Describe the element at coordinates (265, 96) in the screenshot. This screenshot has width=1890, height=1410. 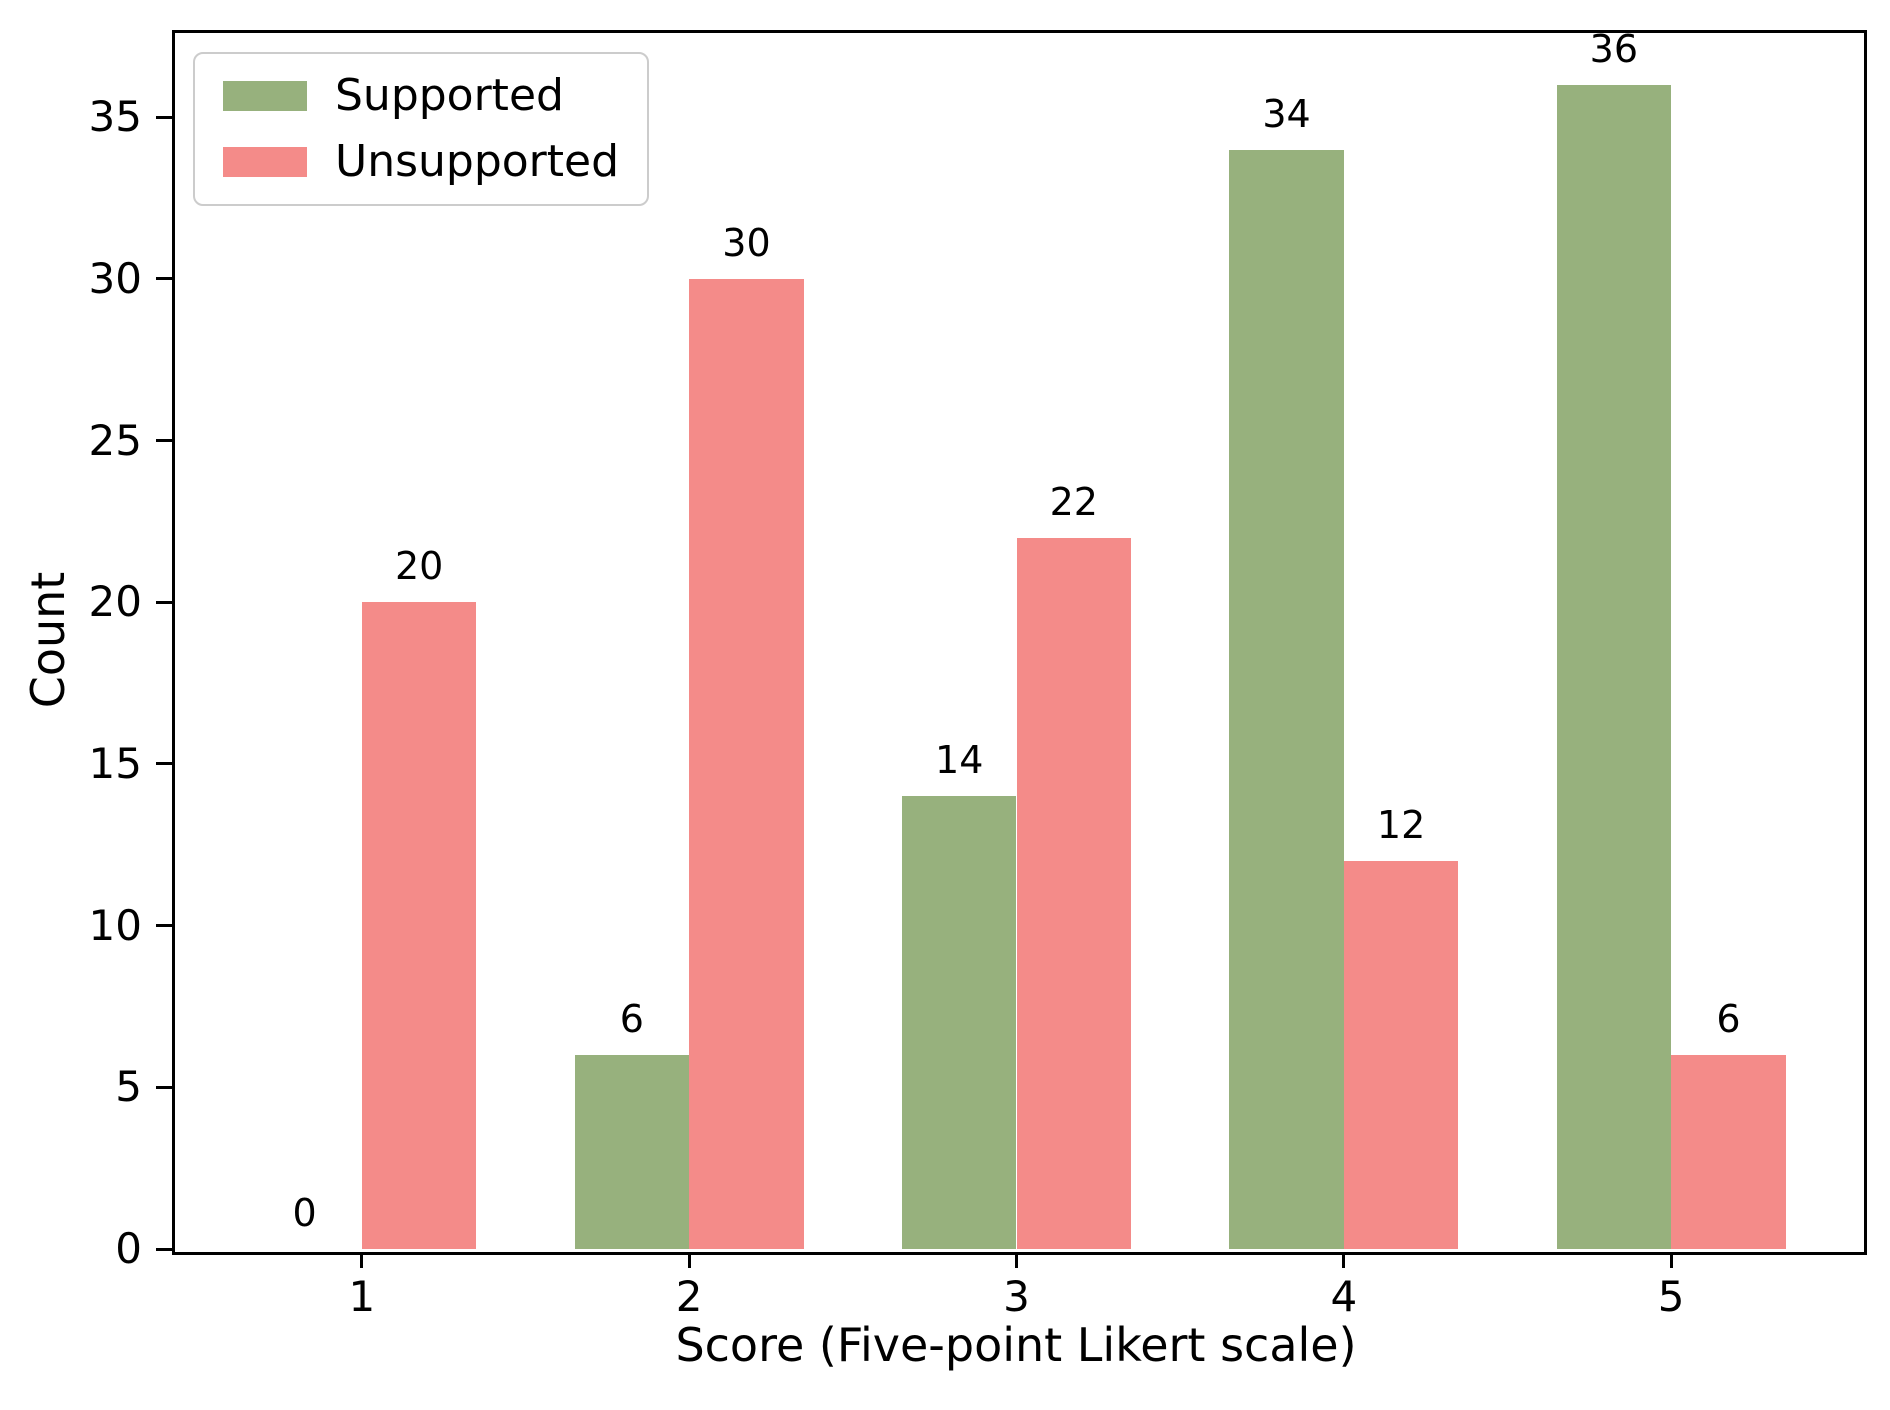
I see `legend-swatch-supported` at that location.